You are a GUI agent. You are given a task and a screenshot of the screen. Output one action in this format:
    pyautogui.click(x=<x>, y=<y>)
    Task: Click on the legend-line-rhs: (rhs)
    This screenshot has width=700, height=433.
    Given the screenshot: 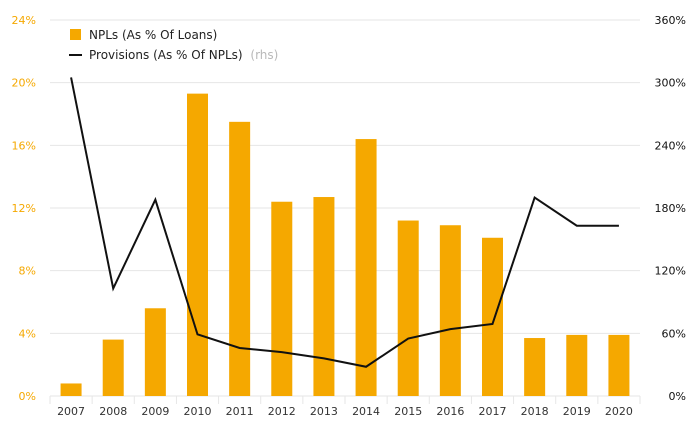 What is the action you would take?
    pyautogui.click(x=264, y=55)
    